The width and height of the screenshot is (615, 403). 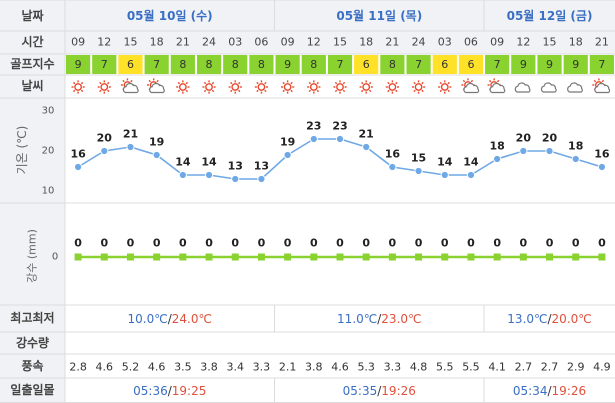 I want to click on min-temperature: 11.0℃, so click(x=357, y=319).